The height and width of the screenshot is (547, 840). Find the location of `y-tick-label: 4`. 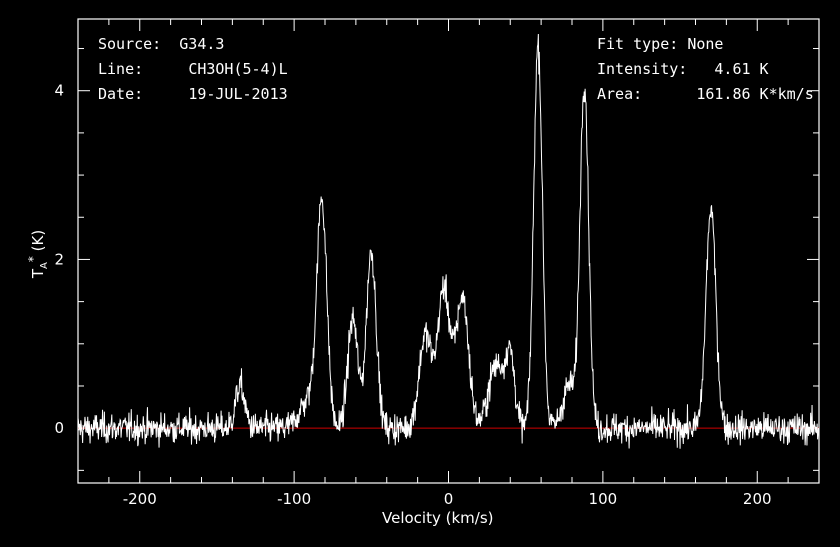

y-tick-label: 4 is located at coordinates (59, 91).